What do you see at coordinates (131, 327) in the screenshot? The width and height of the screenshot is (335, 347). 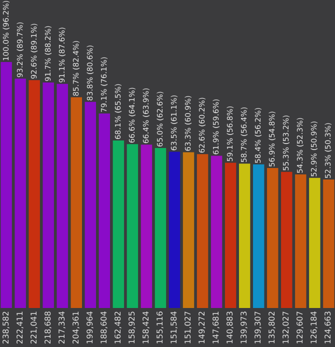 I see `data-label: 158,925` at bounding box center [131, 327].